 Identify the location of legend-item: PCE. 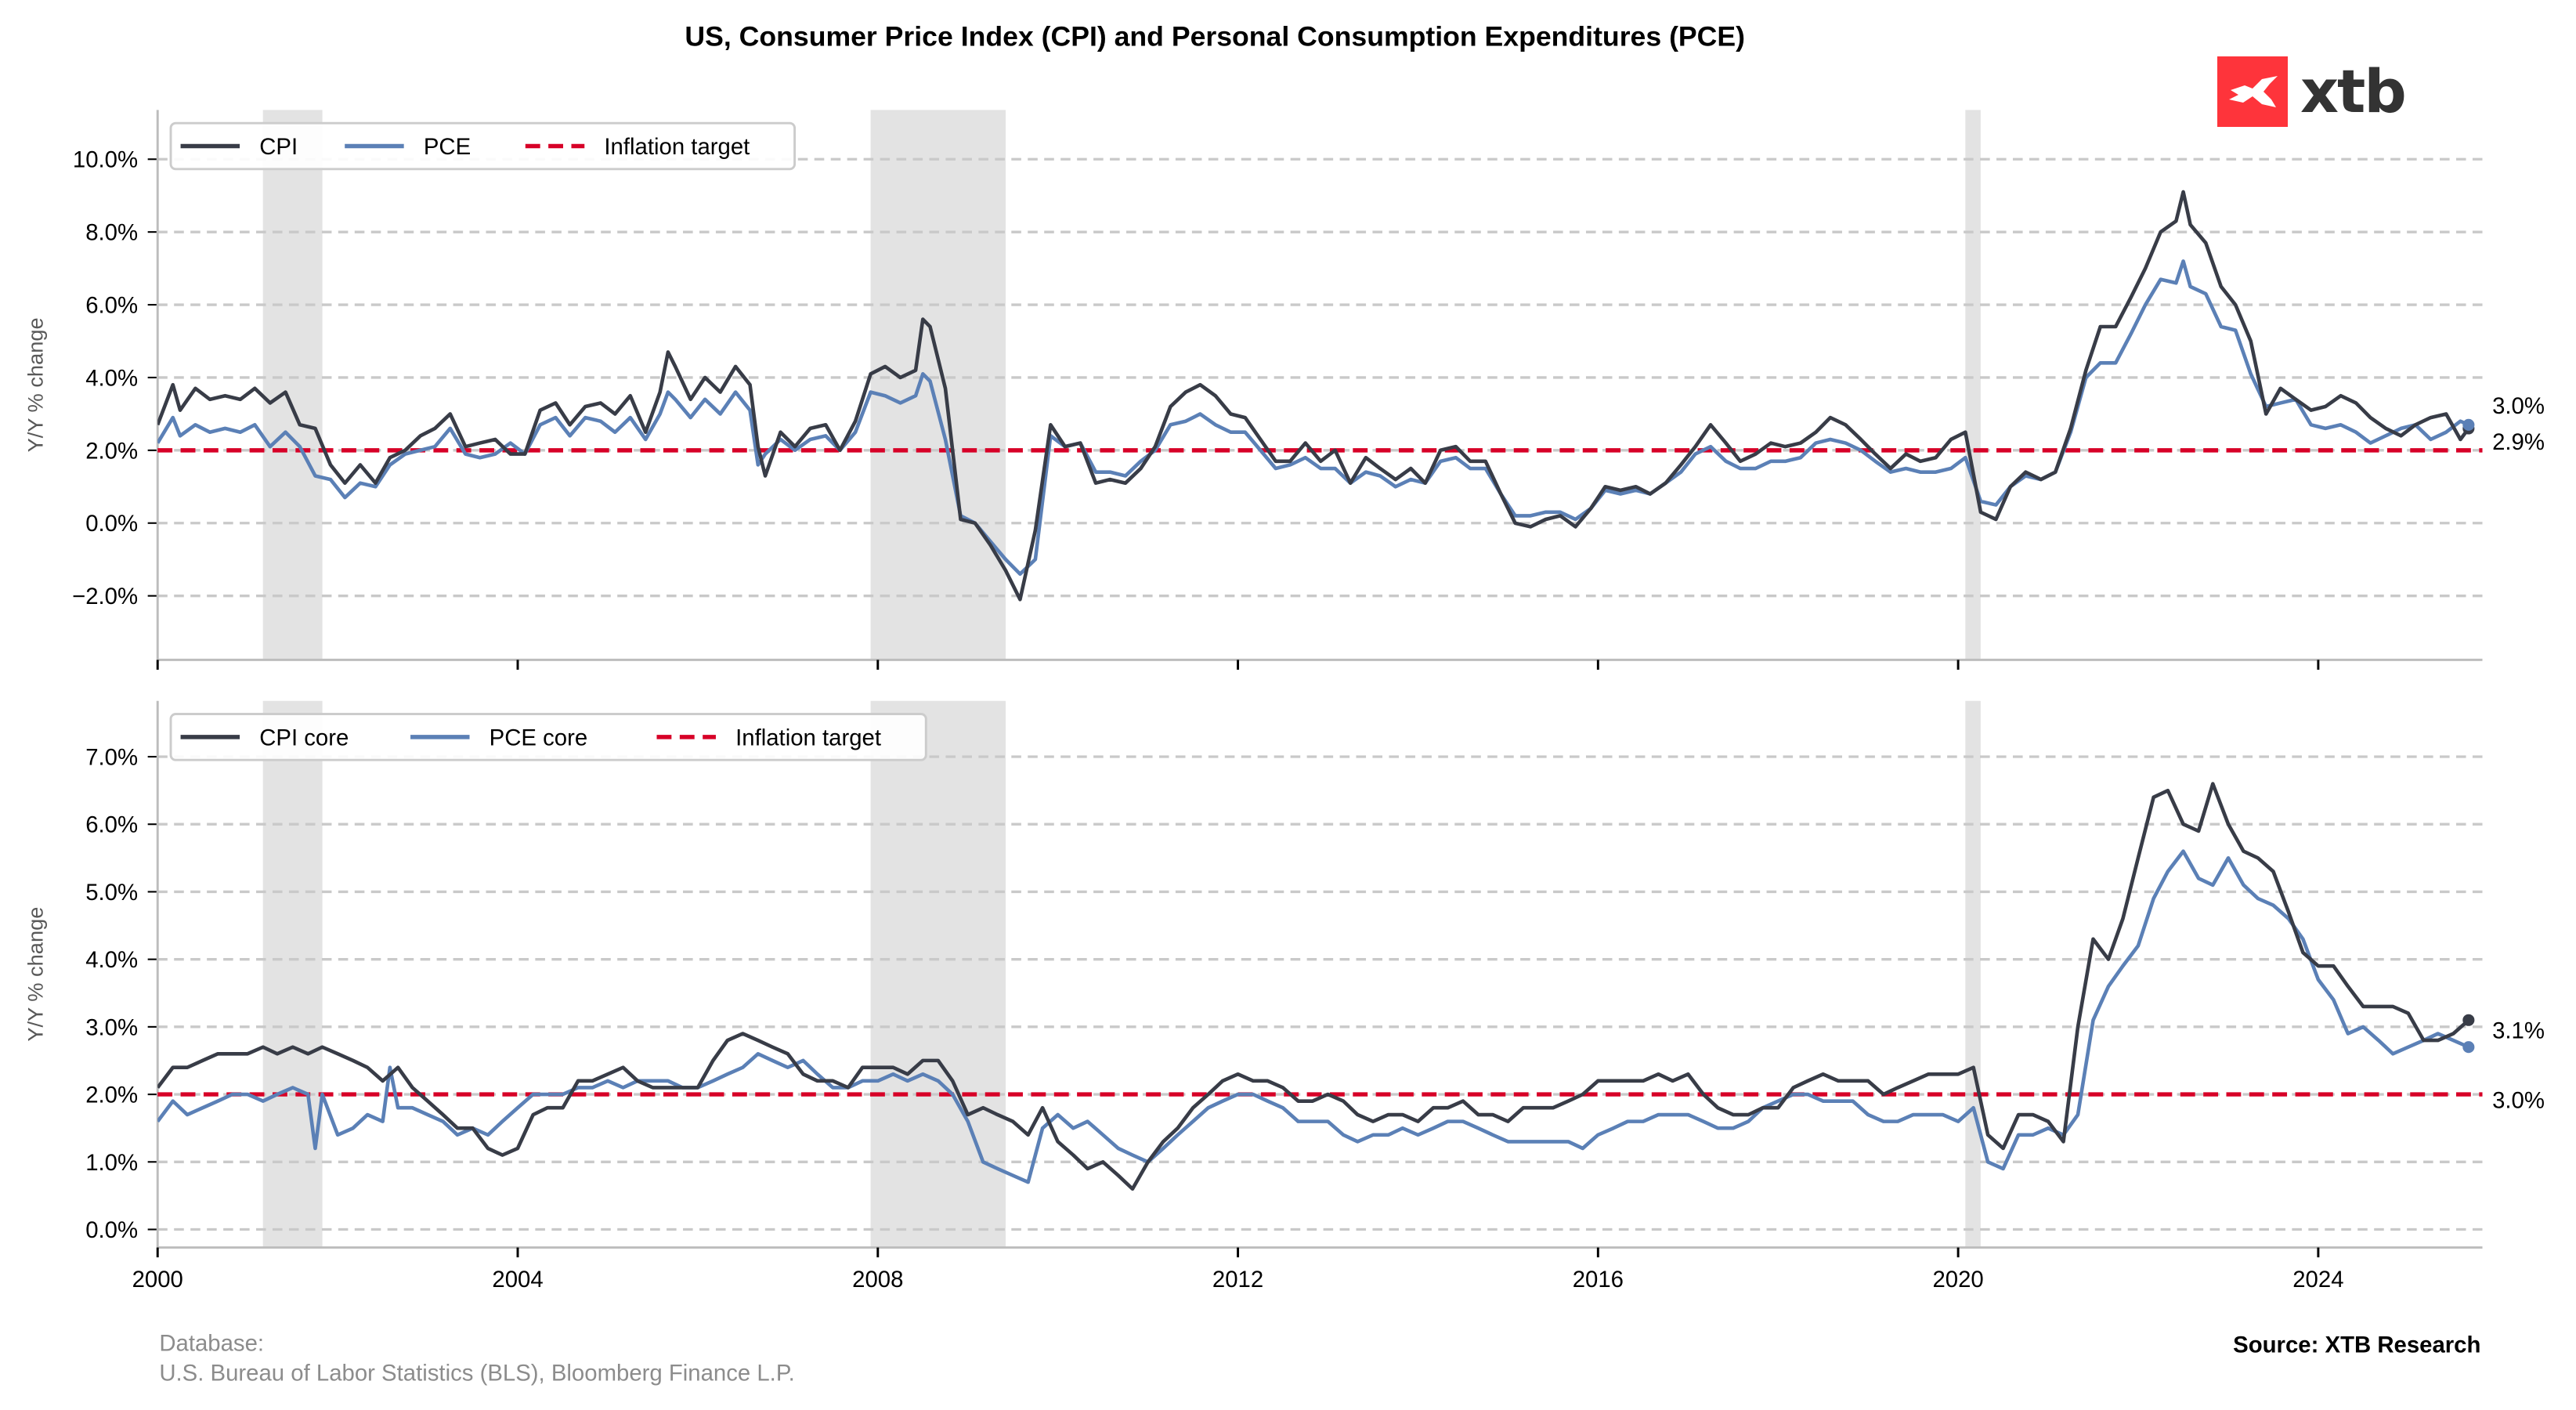
(408, 147).